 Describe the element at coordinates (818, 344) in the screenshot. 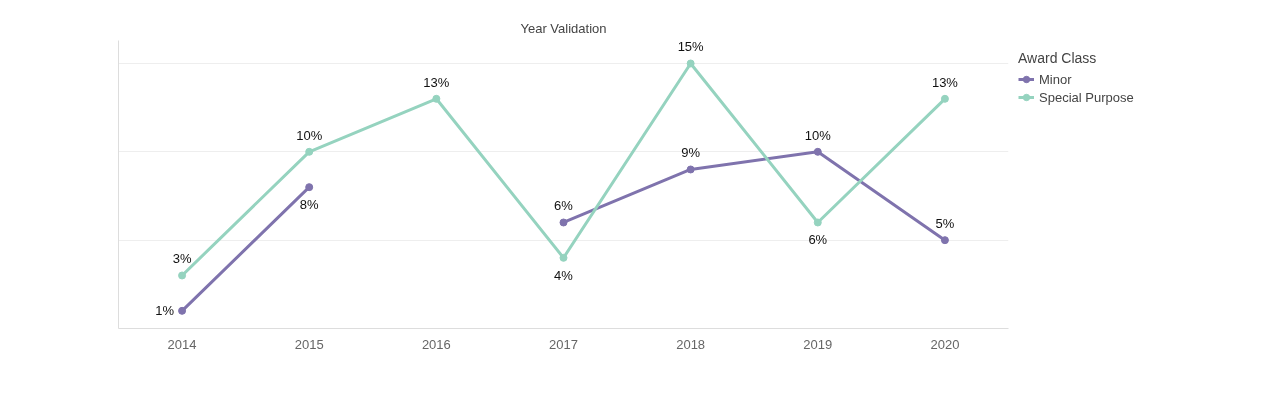

I see `x-tick-label: 2019` at that location.